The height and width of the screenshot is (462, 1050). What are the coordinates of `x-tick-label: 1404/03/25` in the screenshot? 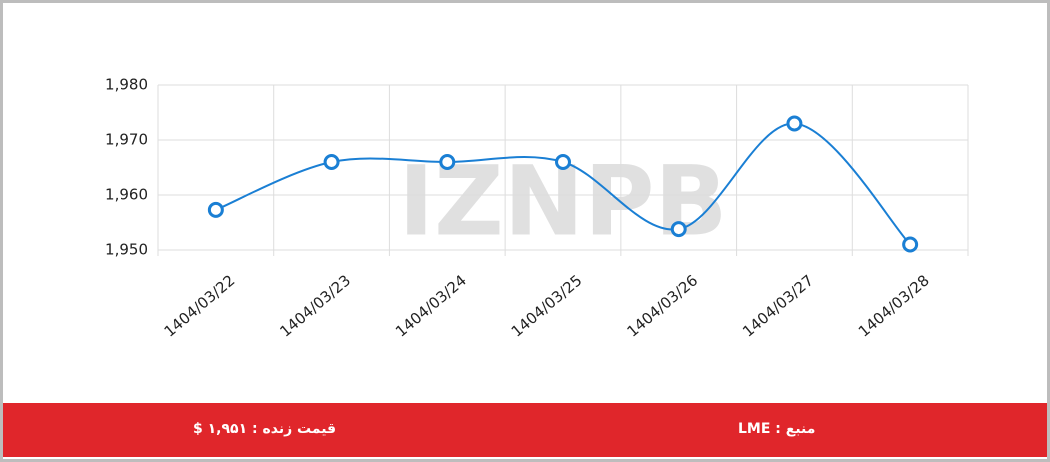 It's located at (547, 305).